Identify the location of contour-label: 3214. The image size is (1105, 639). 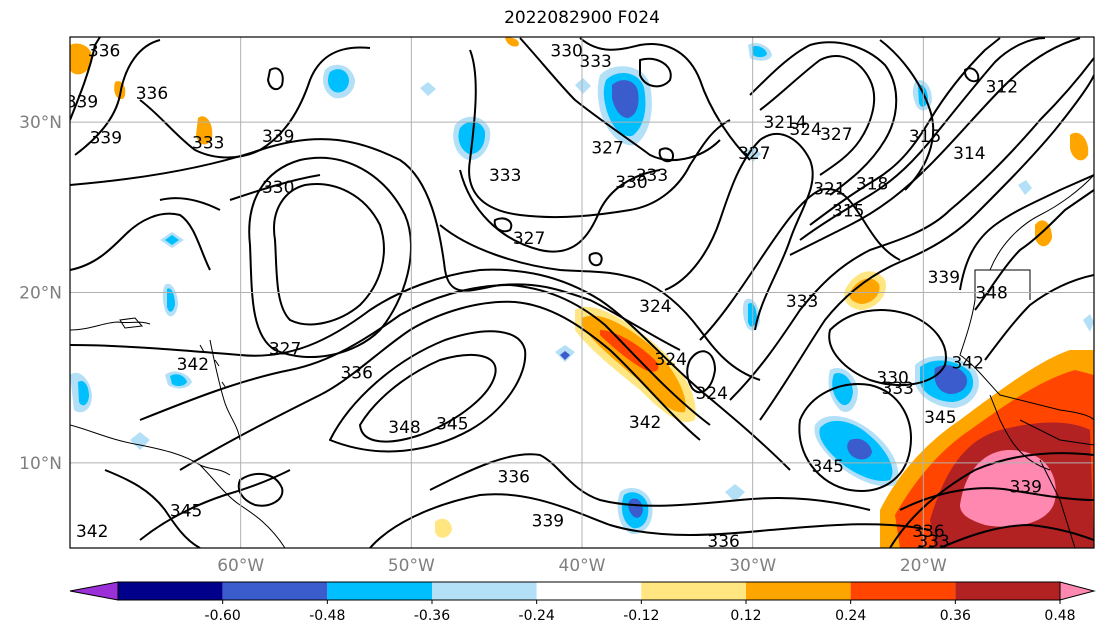
(784, 123).